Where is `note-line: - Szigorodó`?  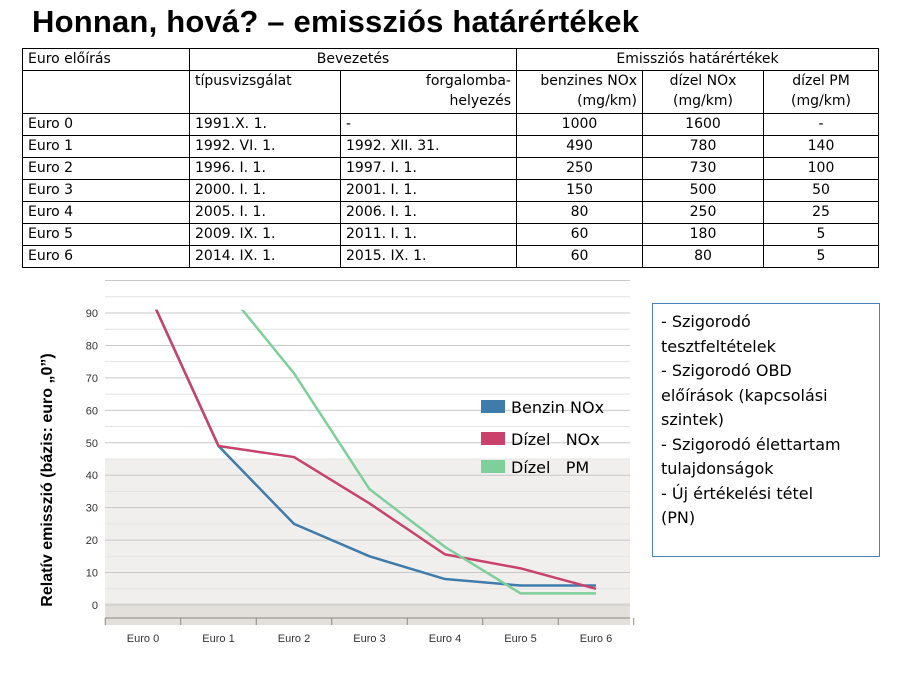 note-line: - Szigorodó is located at coordinates (706, 321).